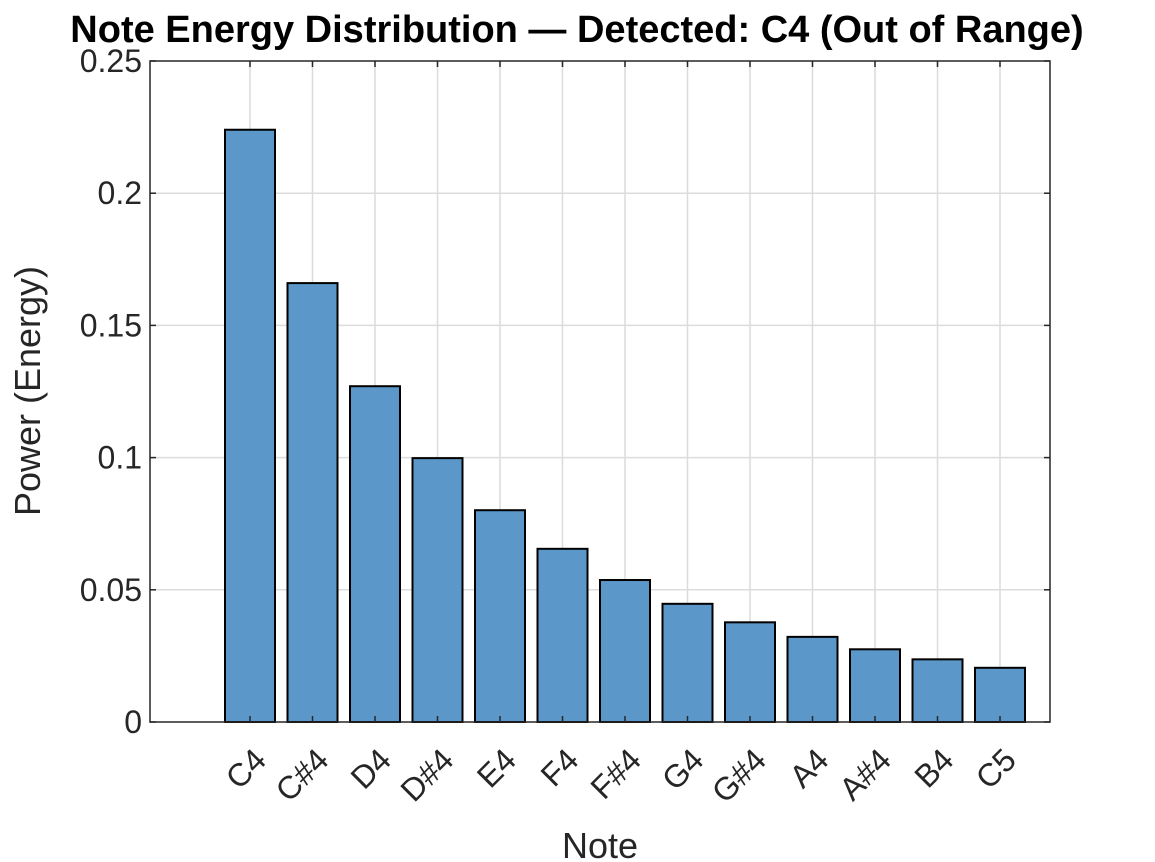  What do you see at coordinates (437, 590) in the screenshot?
I see `bar-d-sharp4` at bounding box center [437, 590].